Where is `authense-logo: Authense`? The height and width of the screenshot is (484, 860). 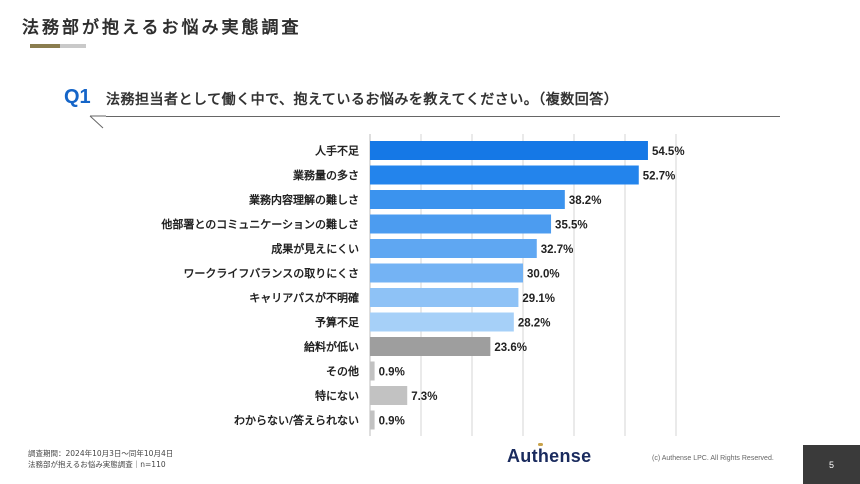 authense-logo: Authense is located at coordinates (549, 456).